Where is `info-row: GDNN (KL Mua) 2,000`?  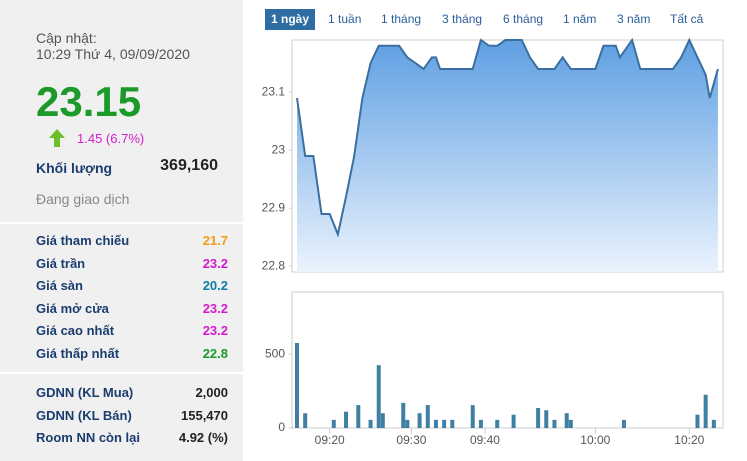
info-row: GDNN (KL Mua) 2,000 is located at coordinates (132, 392).